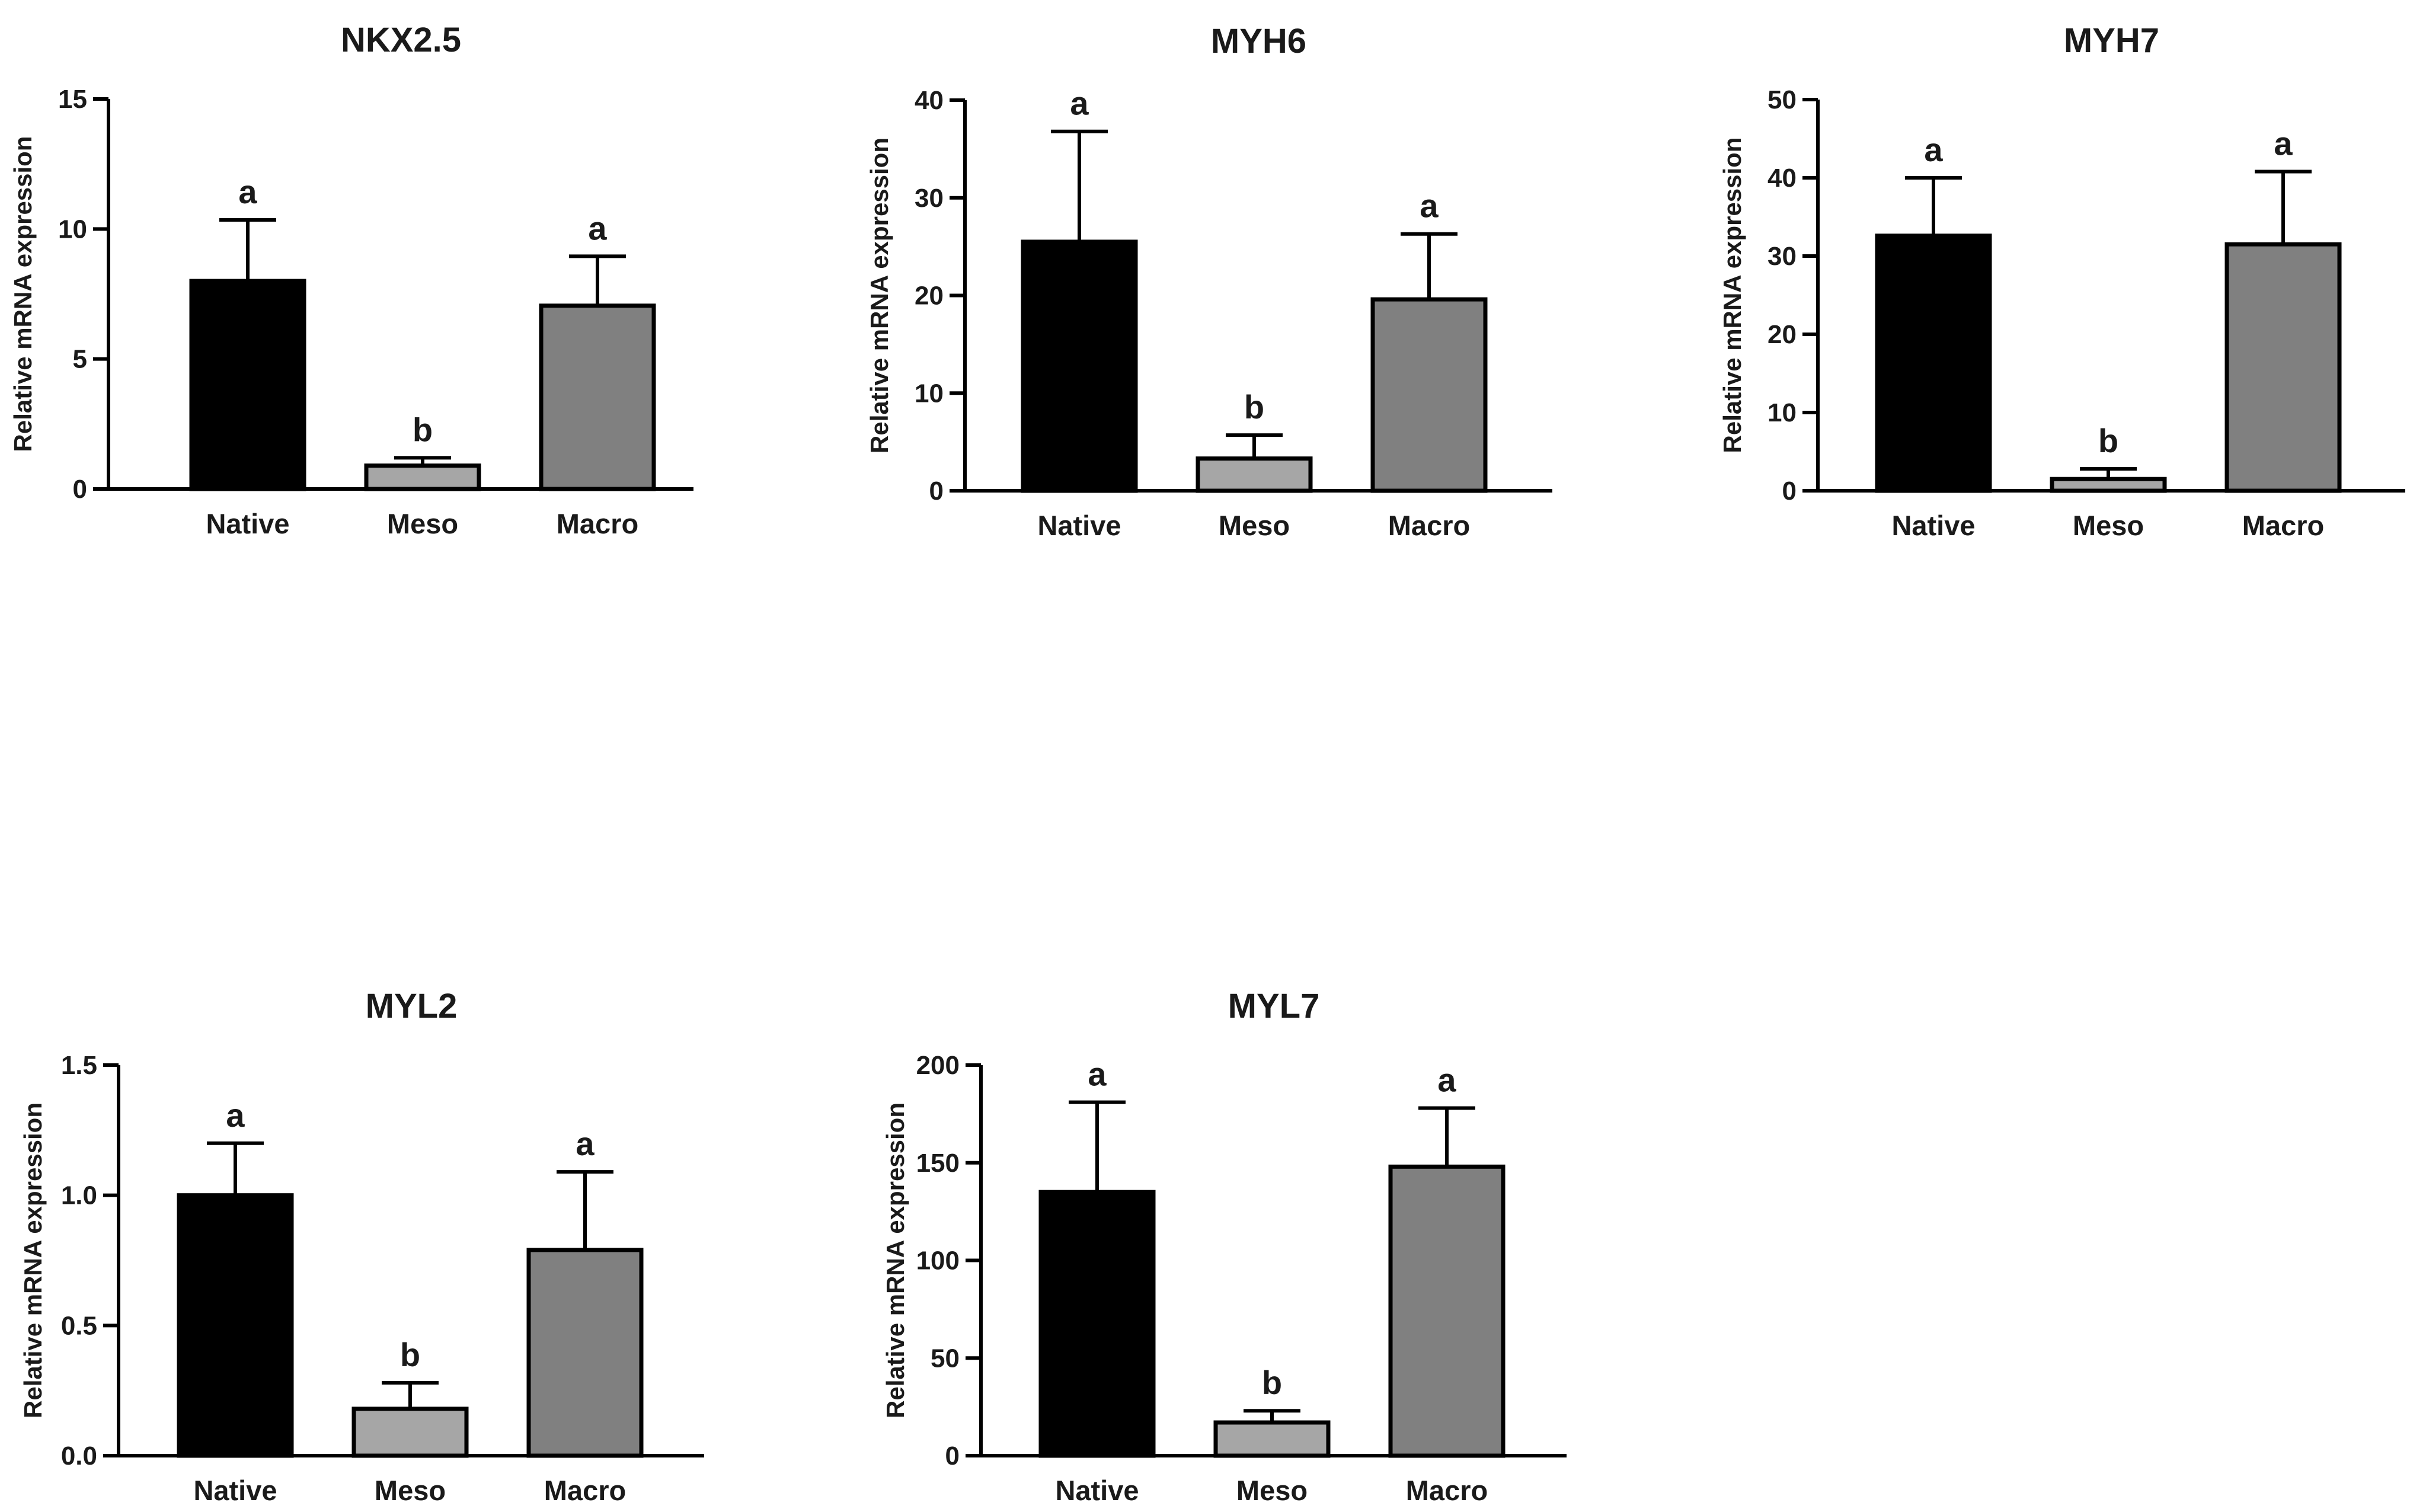 The height and width of the screenshot is (1512, 2410). I want to click on y-tick-label: 5, so click(80, 359).